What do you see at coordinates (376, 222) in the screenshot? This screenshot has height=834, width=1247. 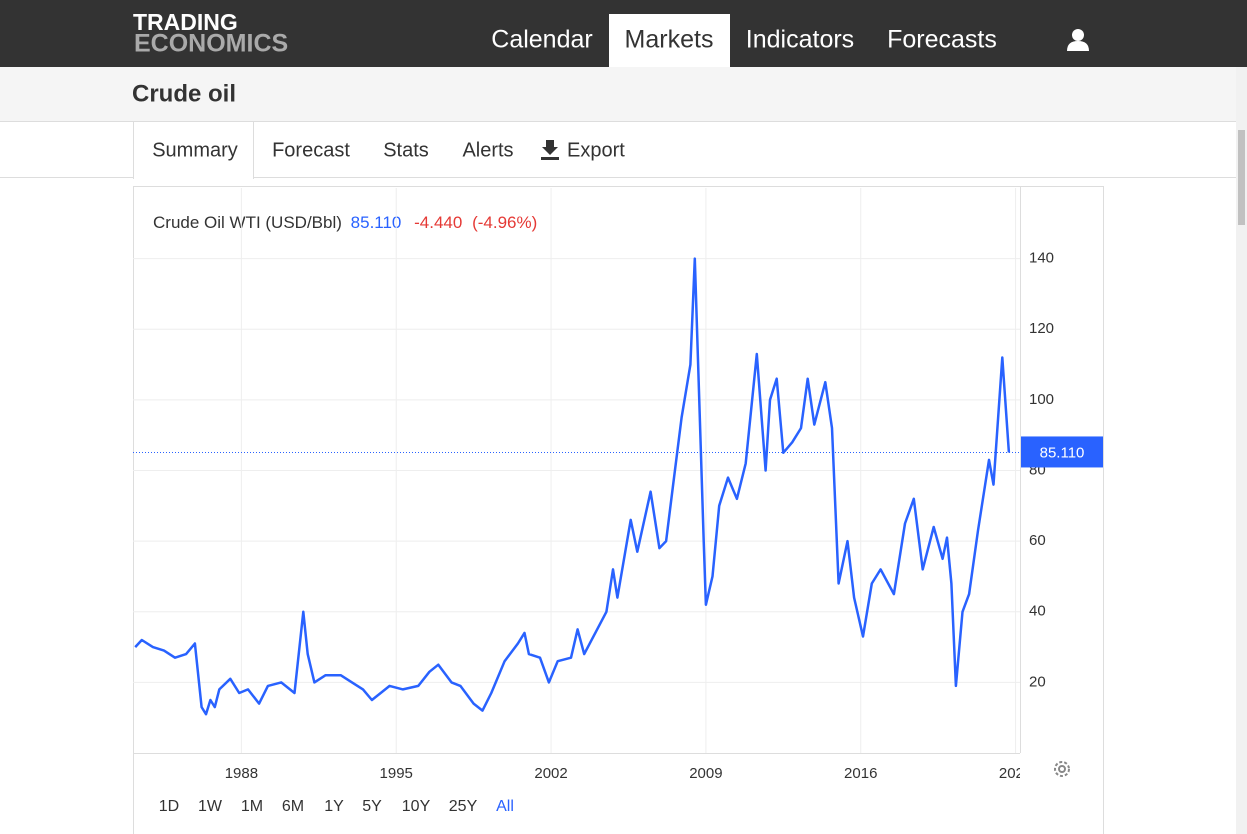 I see `last-price: 85.110` at bounding box center [376, 222].